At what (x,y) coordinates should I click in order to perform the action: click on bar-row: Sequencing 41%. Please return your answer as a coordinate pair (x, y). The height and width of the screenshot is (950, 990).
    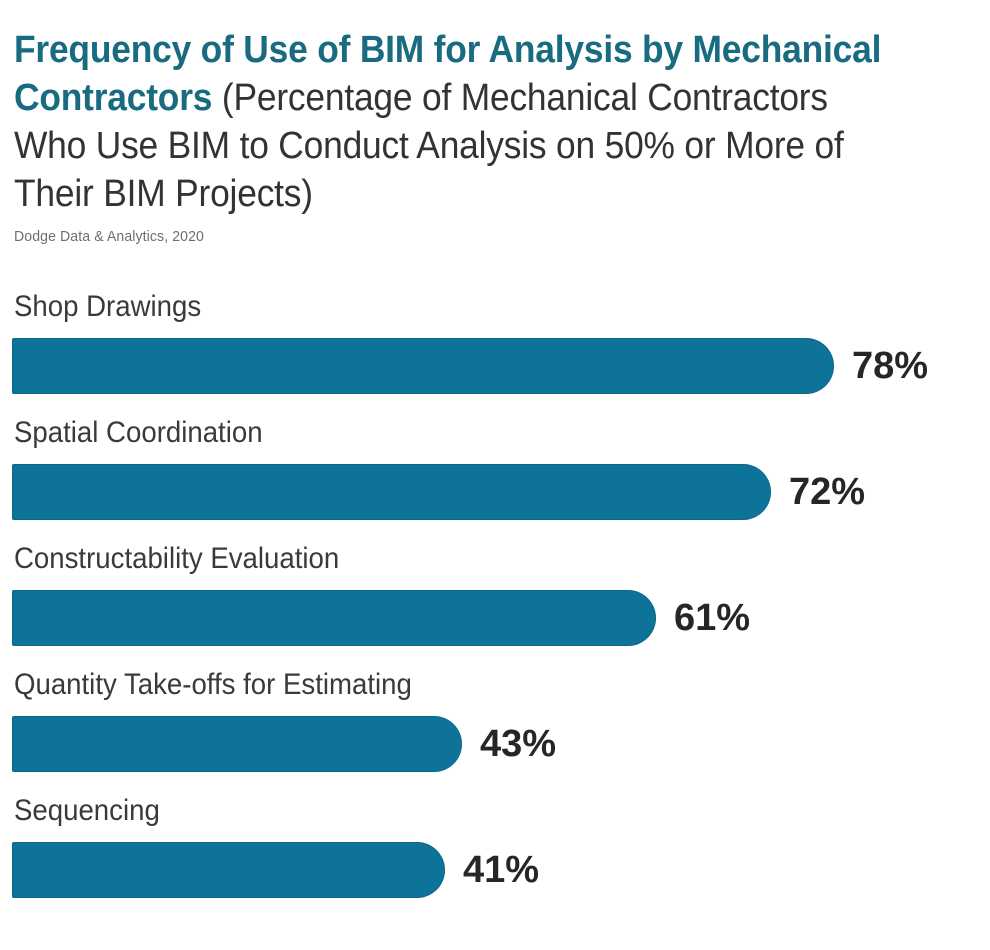
    Looking at the image, I should click on (495, 857).